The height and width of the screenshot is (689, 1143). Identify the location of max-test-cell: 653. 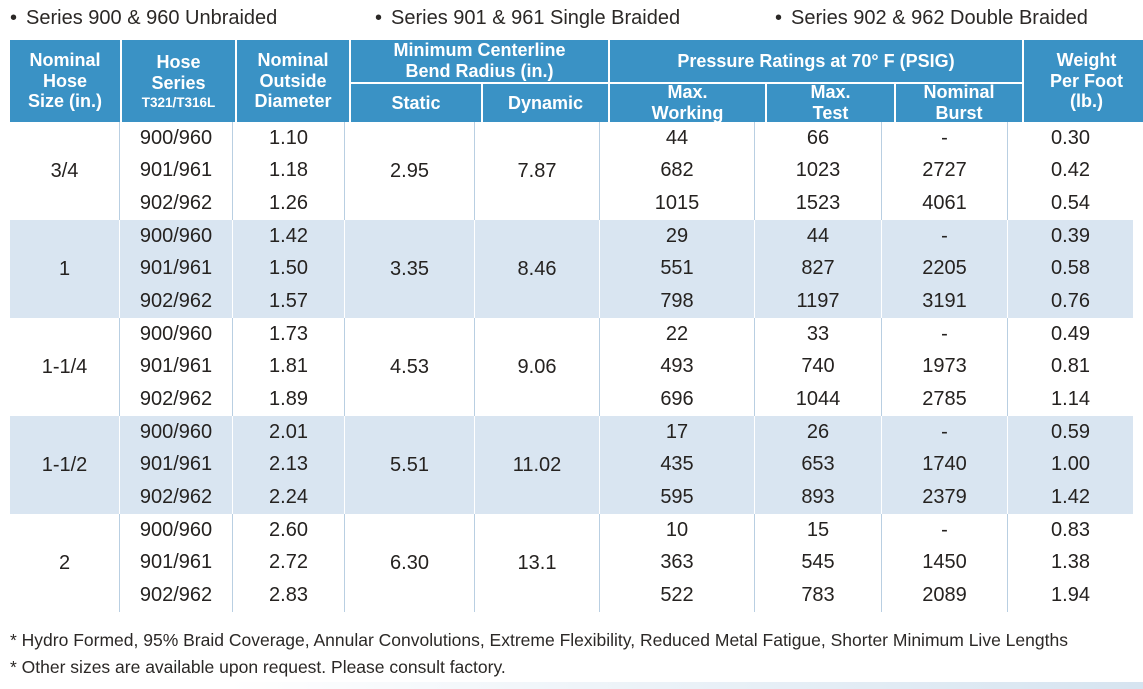
(818, 465).